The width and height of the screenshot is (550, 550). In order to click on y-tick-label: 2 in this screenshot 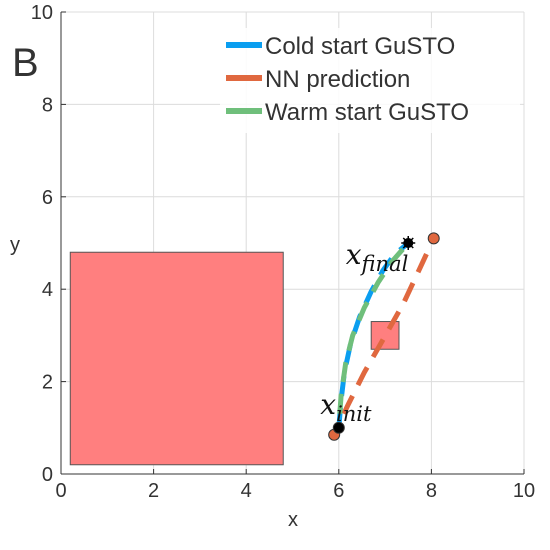, I will do `click(47, 383)`.